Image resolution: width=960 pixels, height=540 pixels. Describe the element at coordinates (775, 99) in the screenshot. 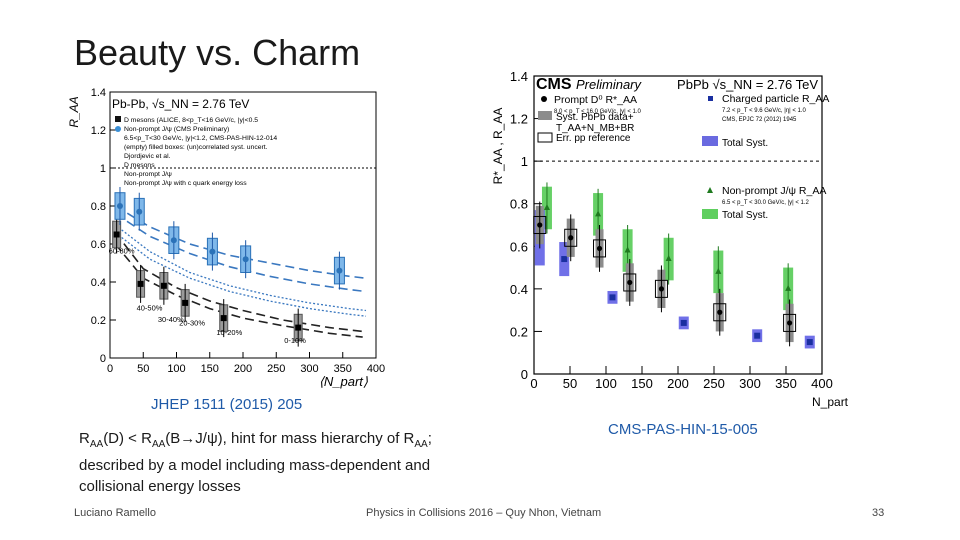

I see `legend-entry: Charged particle R_AA` at that location.